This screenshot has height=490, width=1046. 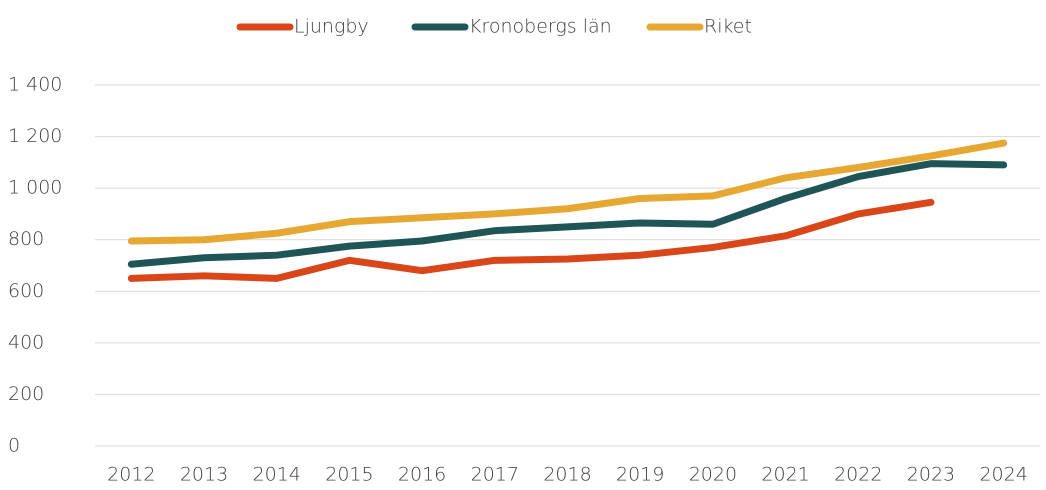 What do you see at coordinates (349, 475) in the screenshot?
I see `x-tick-label: 2015` at bounding box center [349, 475].